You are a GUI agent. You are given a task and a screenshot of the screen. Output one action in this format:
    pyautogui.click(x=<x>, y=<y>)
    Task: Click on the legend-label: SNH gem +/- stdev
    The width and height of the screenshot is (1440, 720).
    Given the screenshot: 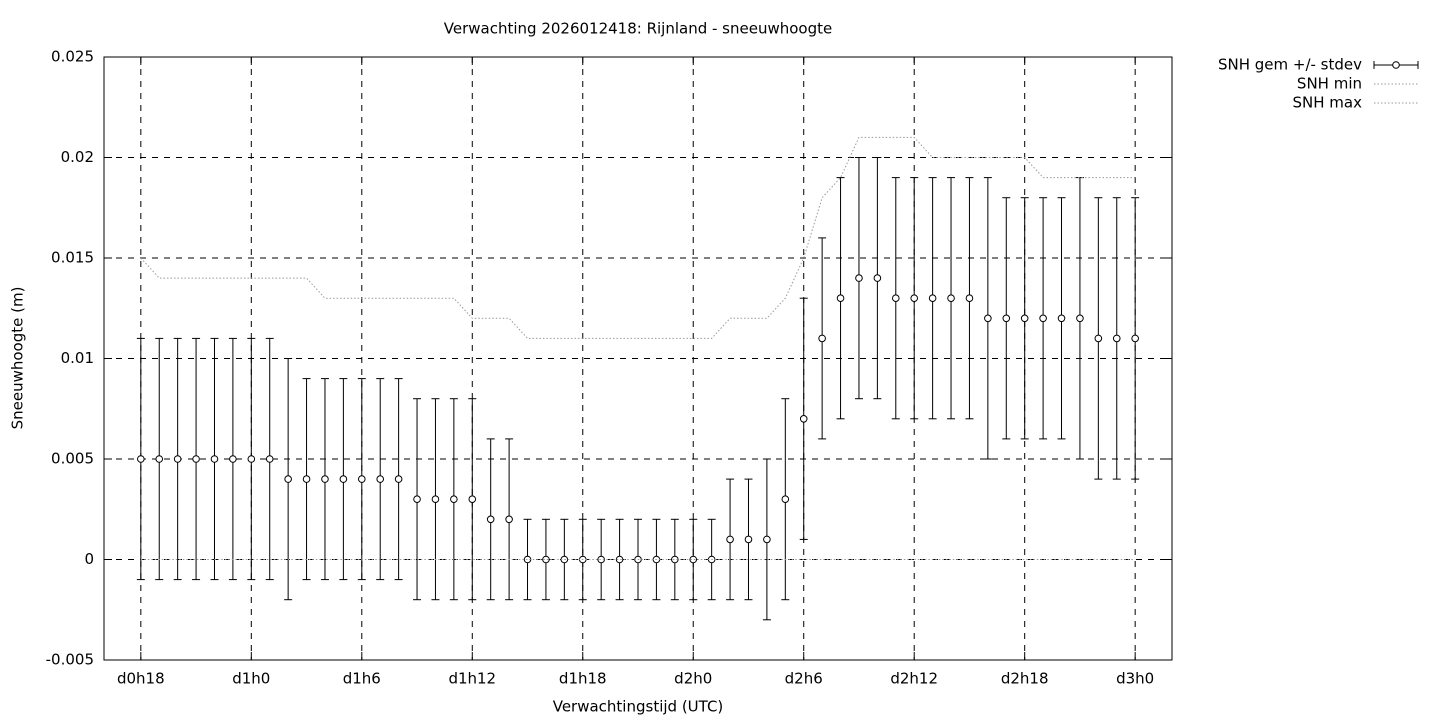 What is the action you would take?
    pyautogui.click(x=1290, y=65)
    